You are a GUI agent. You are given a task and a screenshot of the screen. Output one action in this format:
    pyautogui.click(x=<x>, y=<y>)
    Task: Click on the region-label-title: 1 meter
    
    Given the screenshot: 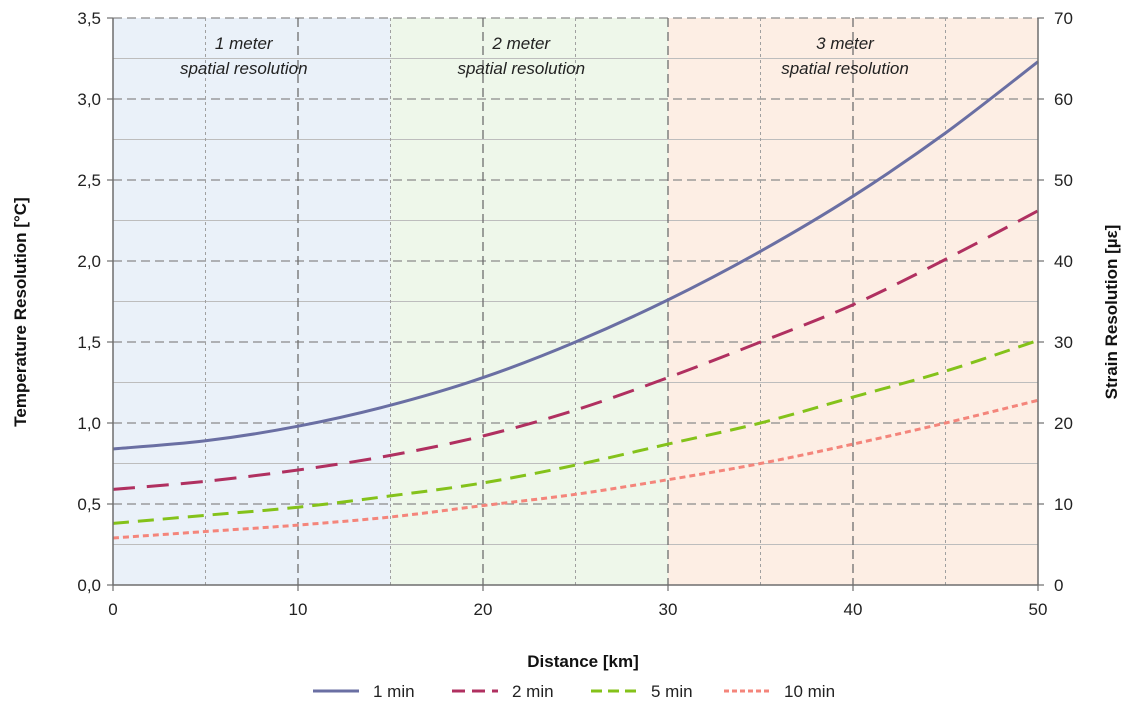 What is the action you would take?
    pyautogui.click(x=244, y=43)
    